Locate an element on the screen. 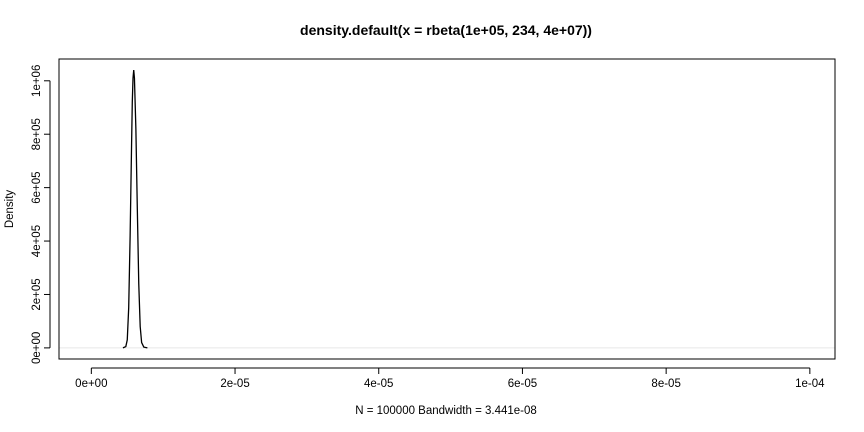 This screenshot has height=432, width=864. y-axis-label: Density is located at coordinates (10, 209).